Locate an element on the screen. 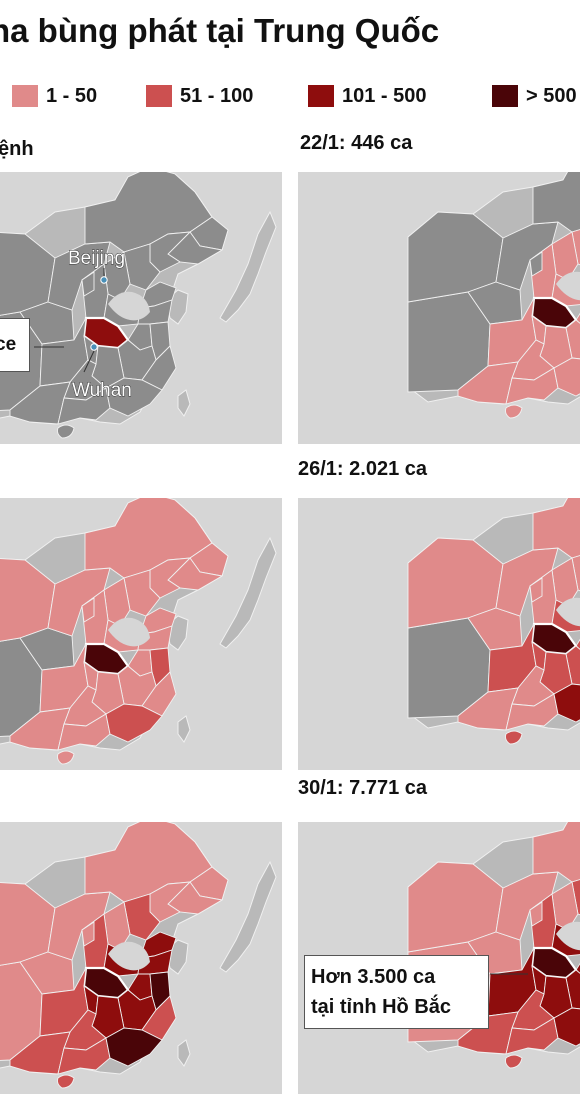  wuhan-leader is located at coordinates (89, 361).